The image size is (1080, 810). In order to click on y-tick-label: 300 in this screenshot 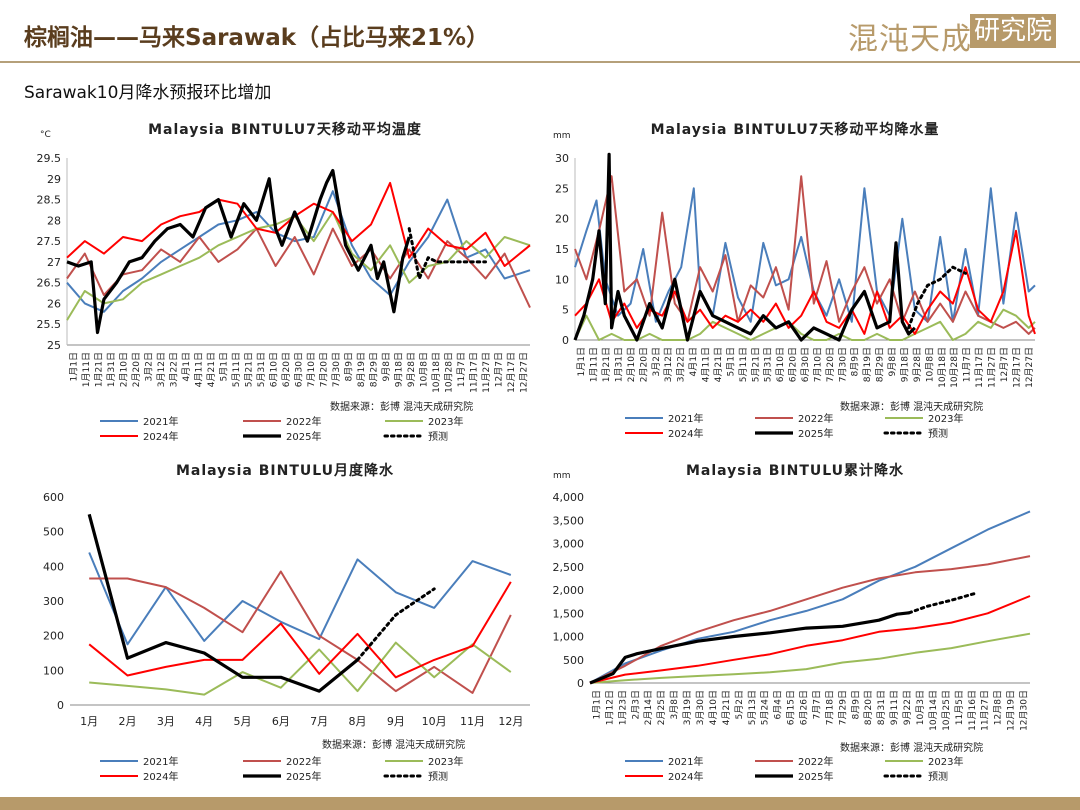, I will do `click(53, 601)`.